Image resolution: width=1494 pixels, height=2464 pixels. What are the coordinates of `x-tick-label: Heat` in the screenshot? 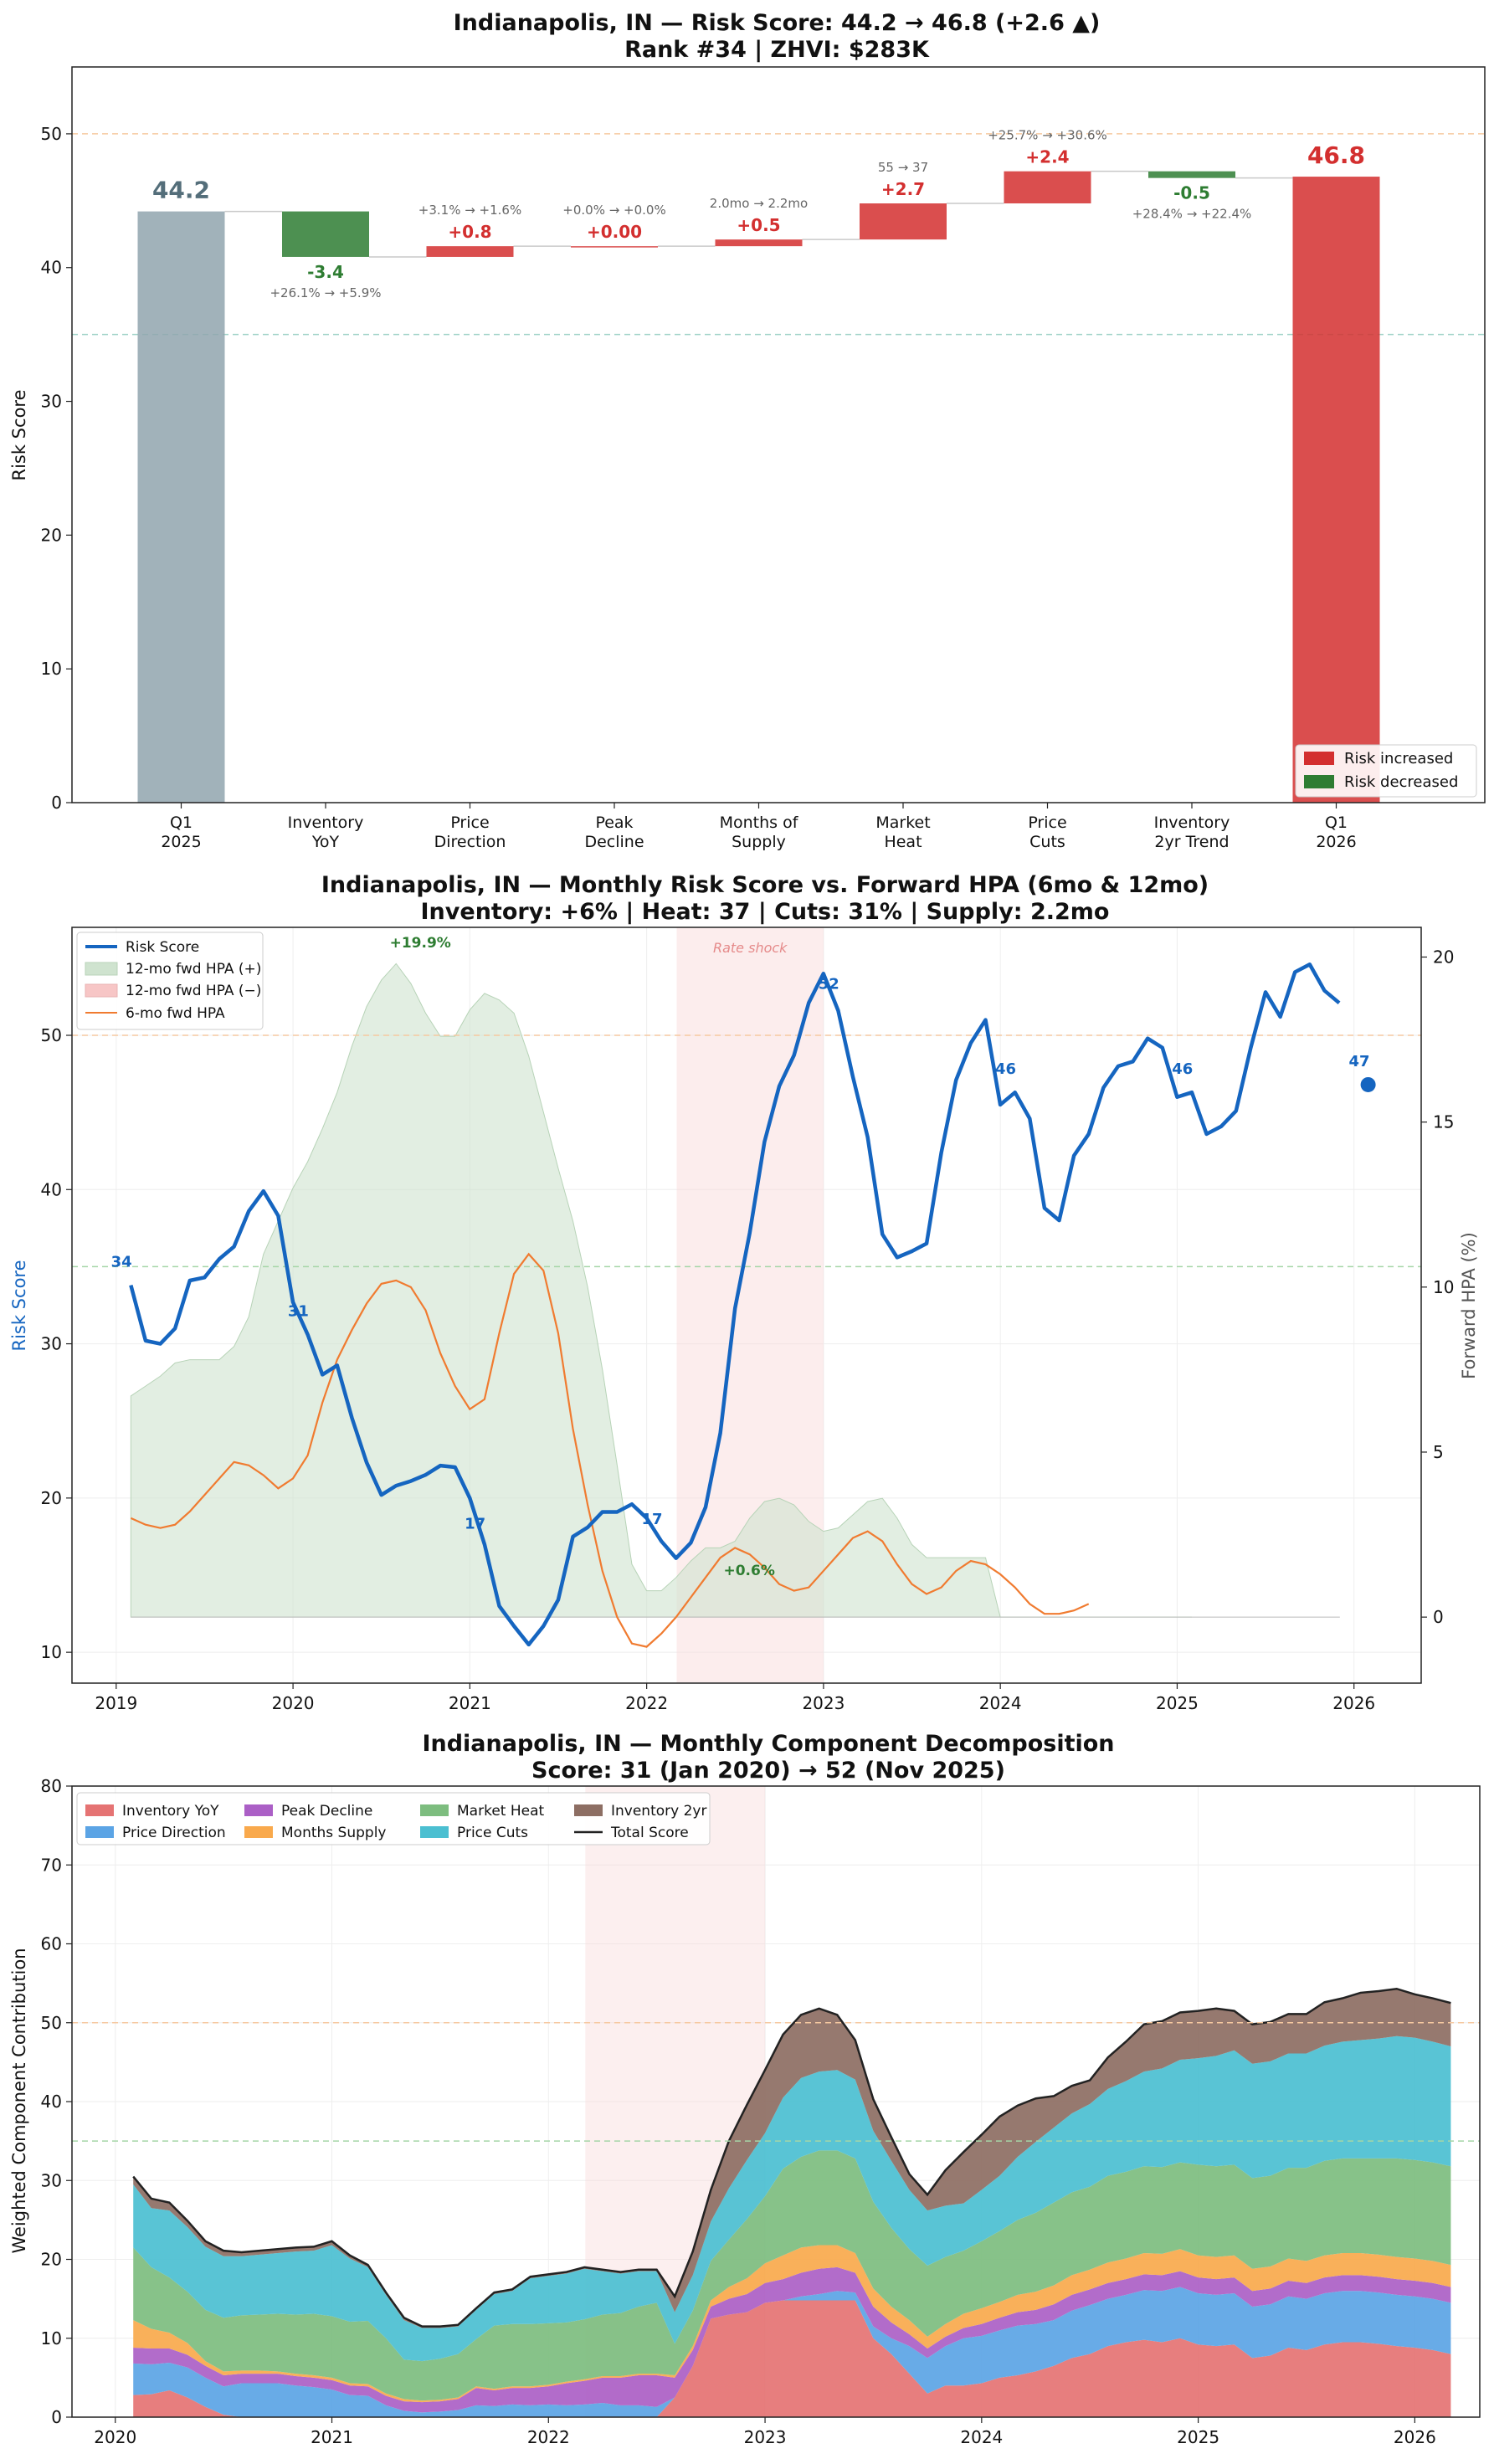 It's located at (903, 842).